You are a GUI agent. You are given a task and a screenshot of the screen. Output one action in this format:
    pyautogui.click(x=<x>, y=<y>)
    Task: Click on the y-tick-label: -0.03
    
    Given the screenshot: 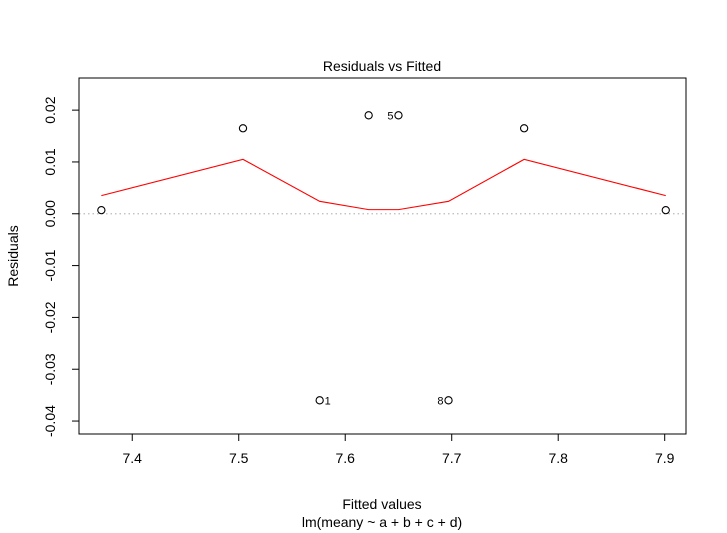 What is the action you would take?
    pyautogui.click(x=50, y=369)
    